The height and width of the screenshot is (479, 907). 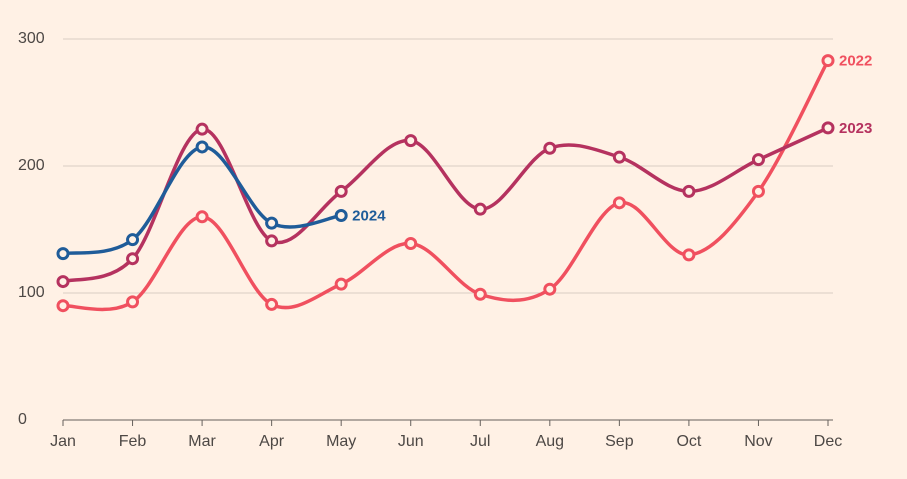 What do you see at coordinates (22, 419) in the screenshot?
I see `y-tick-label: 0` at bounding box center [22, 419].